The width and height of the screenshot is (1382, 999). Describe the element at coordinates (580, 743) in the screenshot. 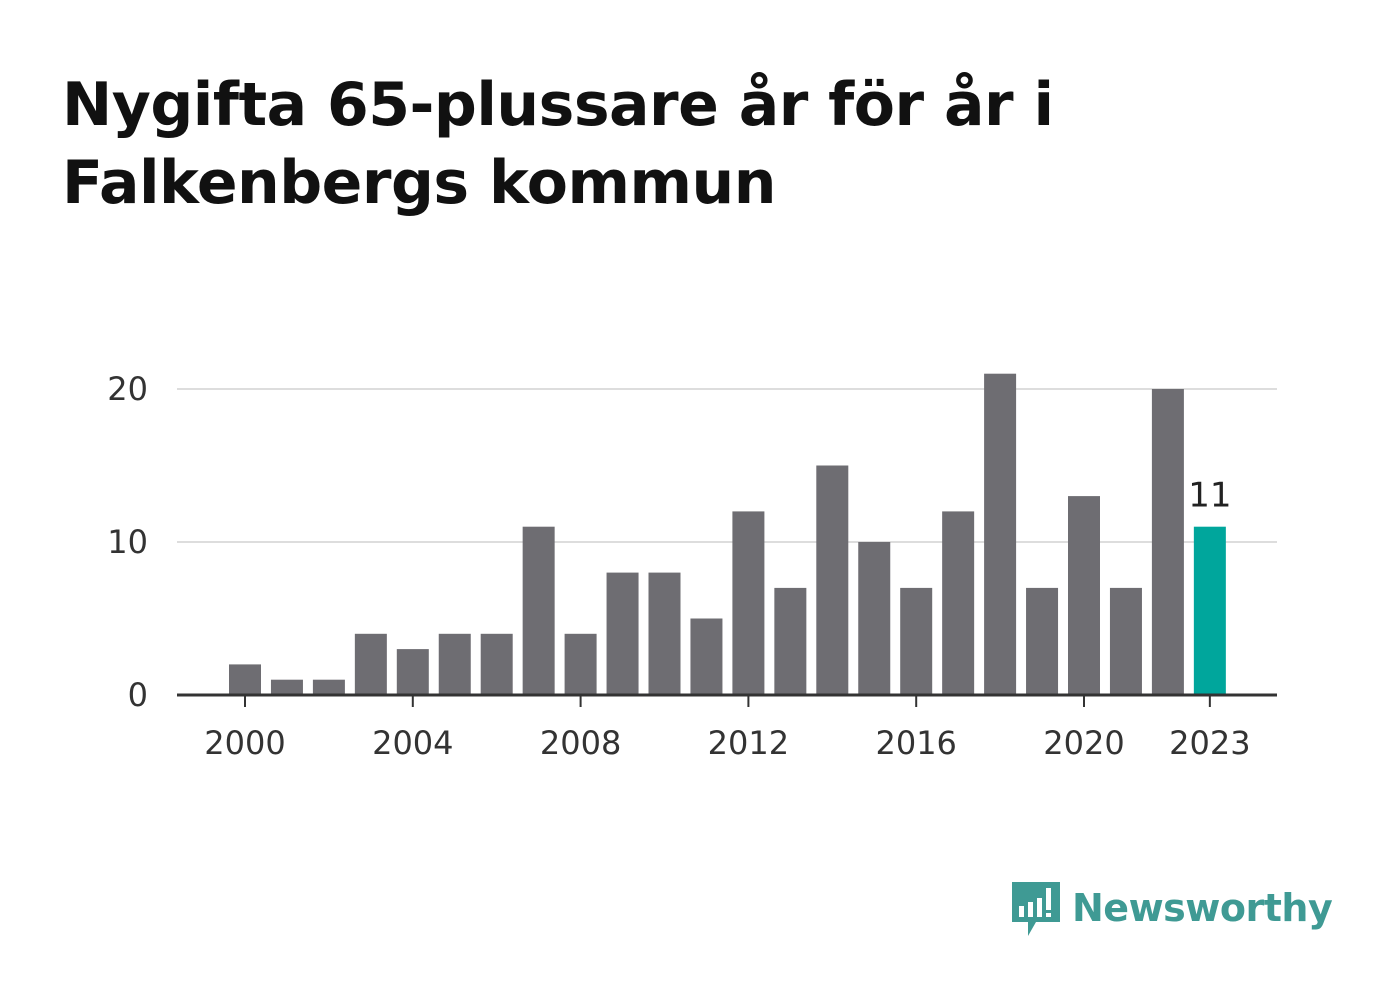

I see `x-tick-label: 2008` at that location.